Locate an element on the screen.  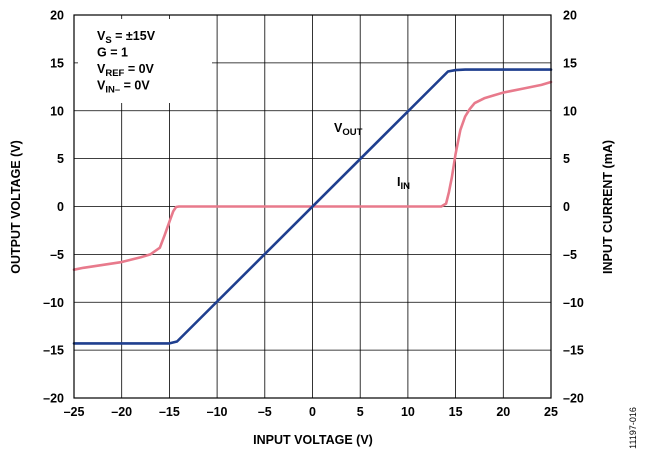
x-tick-labels: –25 –20 –15 –10 –5 0 5 10 15 20 25 is located at coordinates (311, 412).